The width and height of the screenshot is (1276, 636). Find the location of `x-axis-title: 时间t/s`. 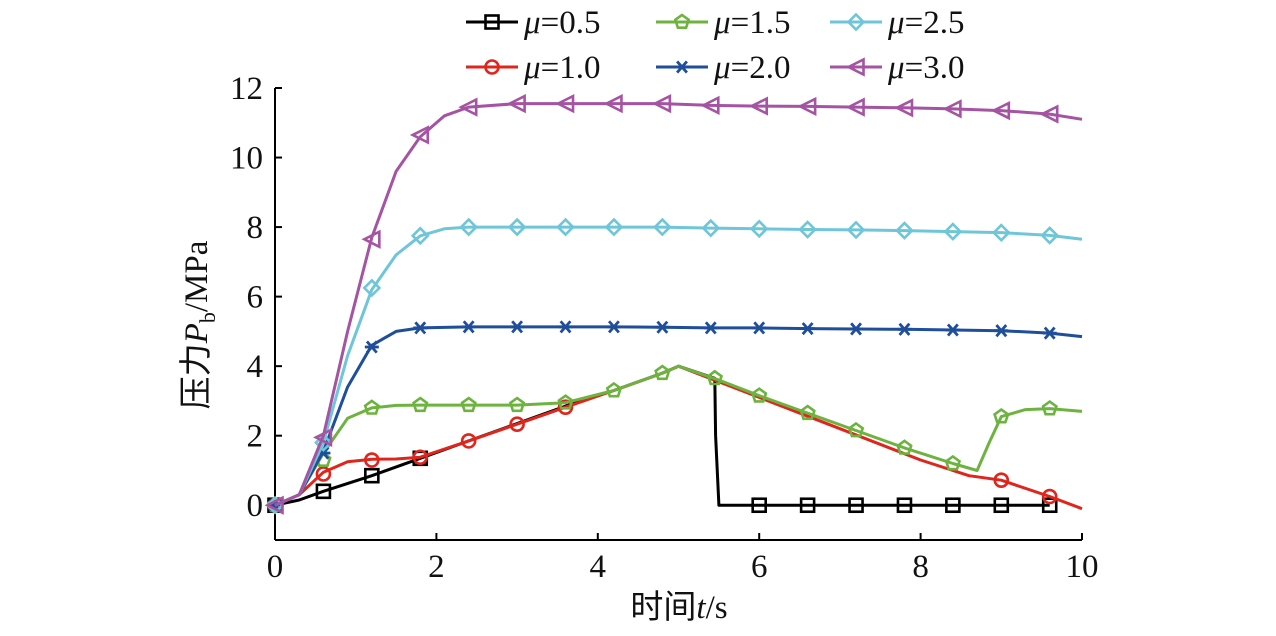

x-axis-title: 时间t/s is located at coordinates (678, 608).